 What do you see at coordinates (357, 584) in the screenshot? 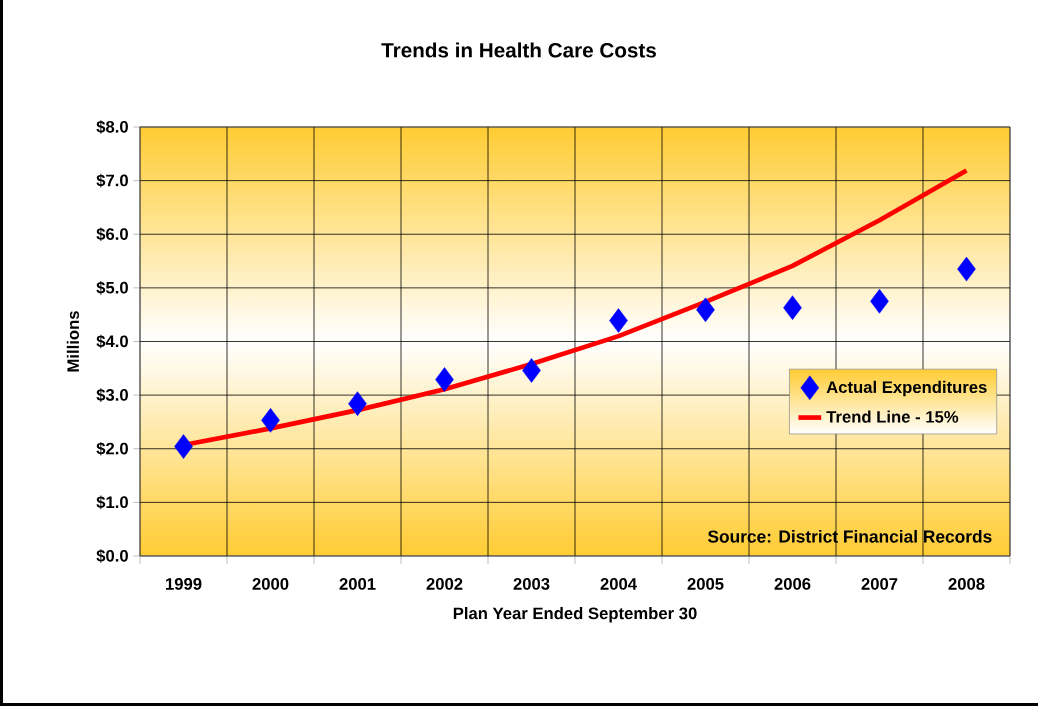
I see `x-tick-label: 2001` at bounding box center [357, 584].